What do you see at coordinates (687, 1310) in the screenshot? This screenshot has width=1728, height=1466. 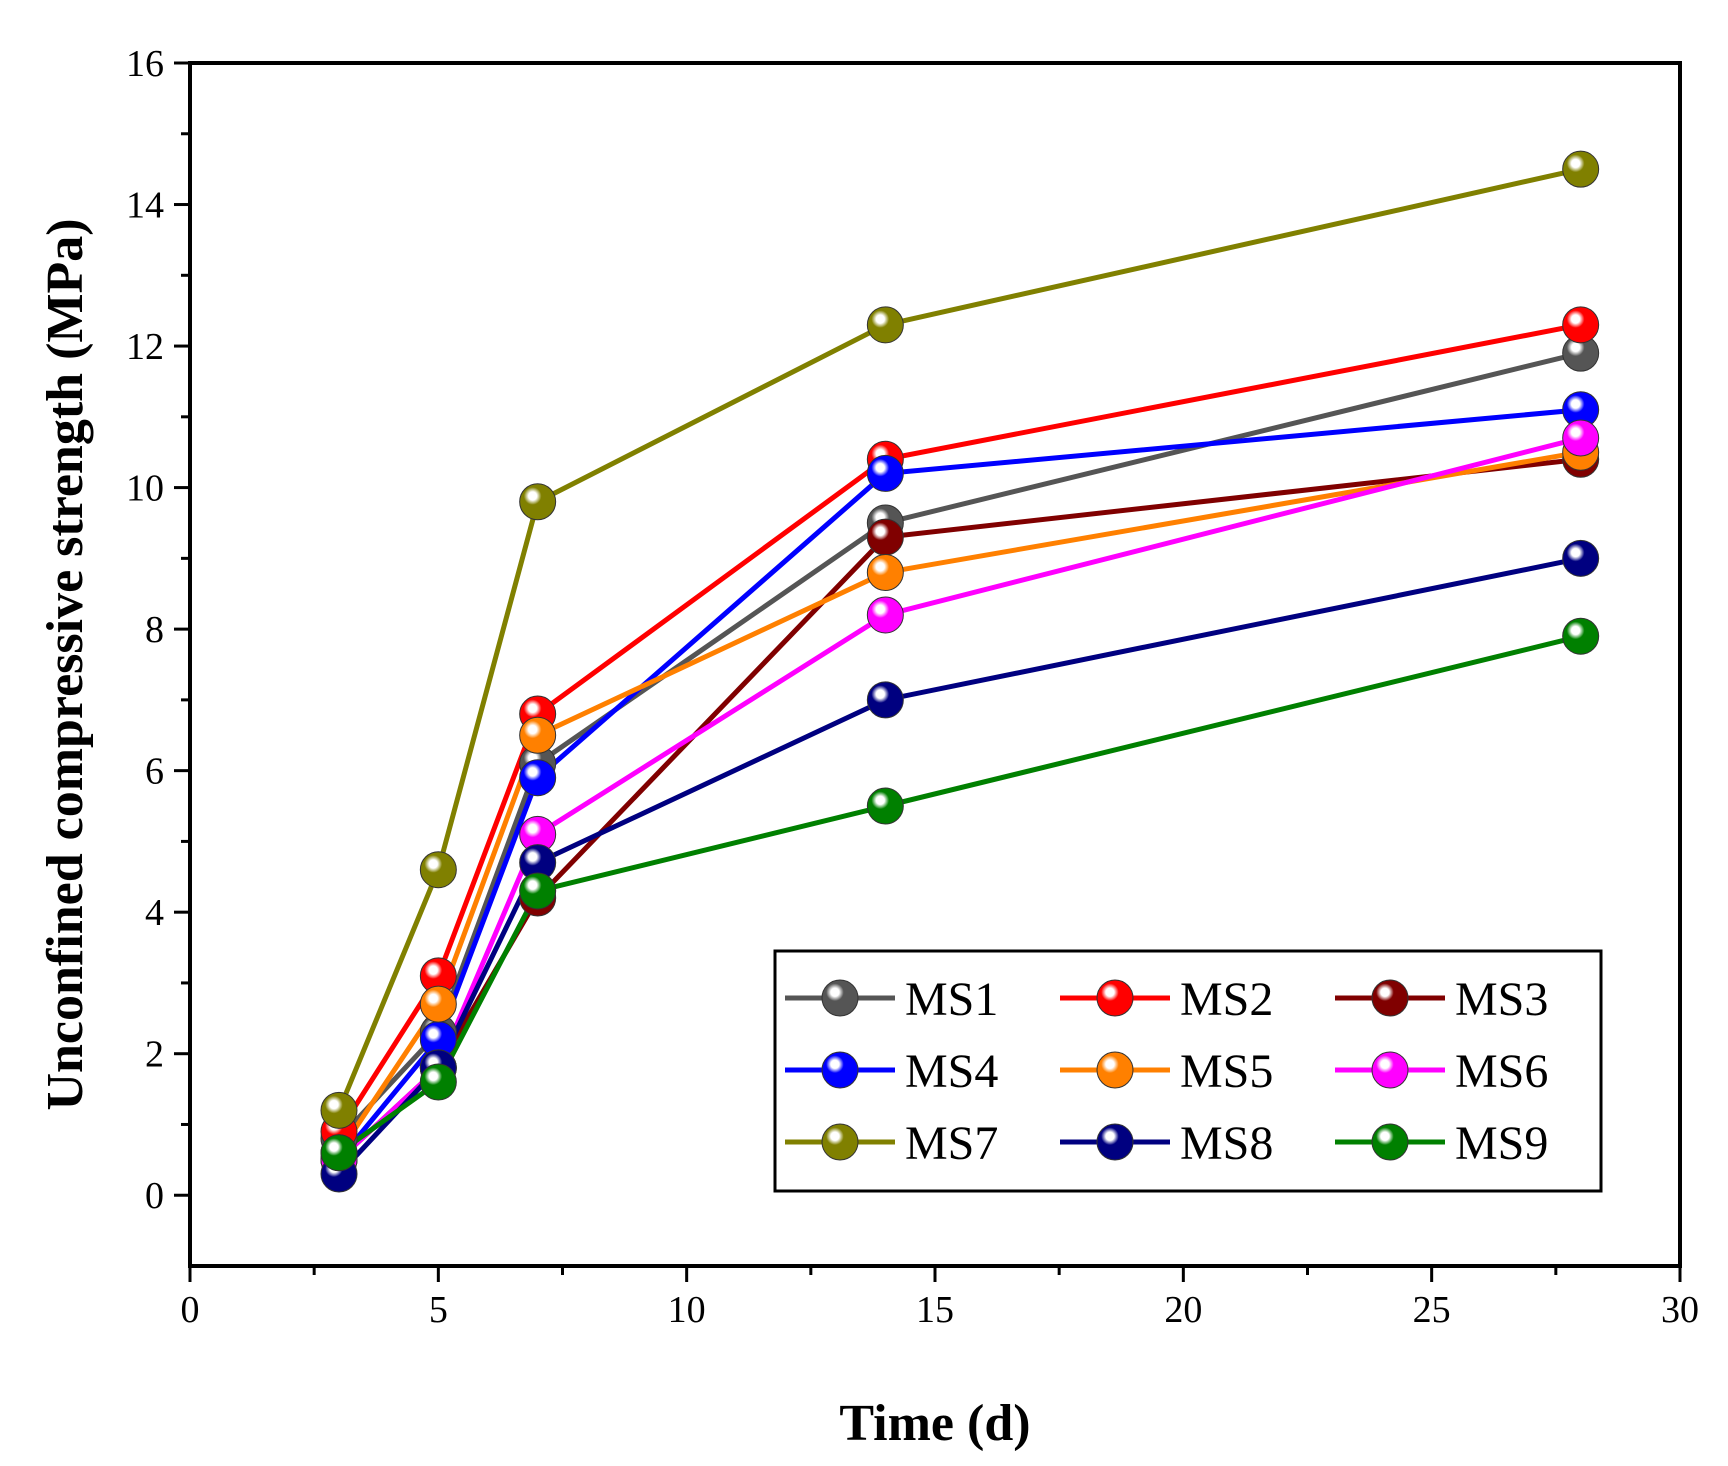 I see `x-tick-label: 10` at bounding box center [687, 1310].